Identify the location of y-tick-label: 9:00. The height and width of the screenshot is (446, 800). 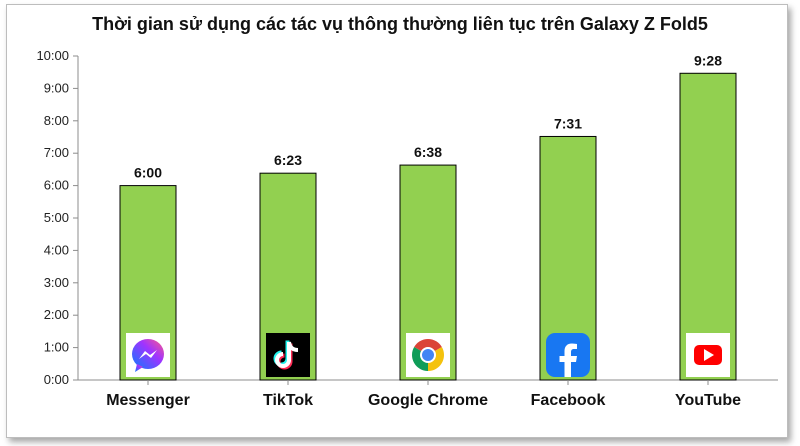
(56, 87).